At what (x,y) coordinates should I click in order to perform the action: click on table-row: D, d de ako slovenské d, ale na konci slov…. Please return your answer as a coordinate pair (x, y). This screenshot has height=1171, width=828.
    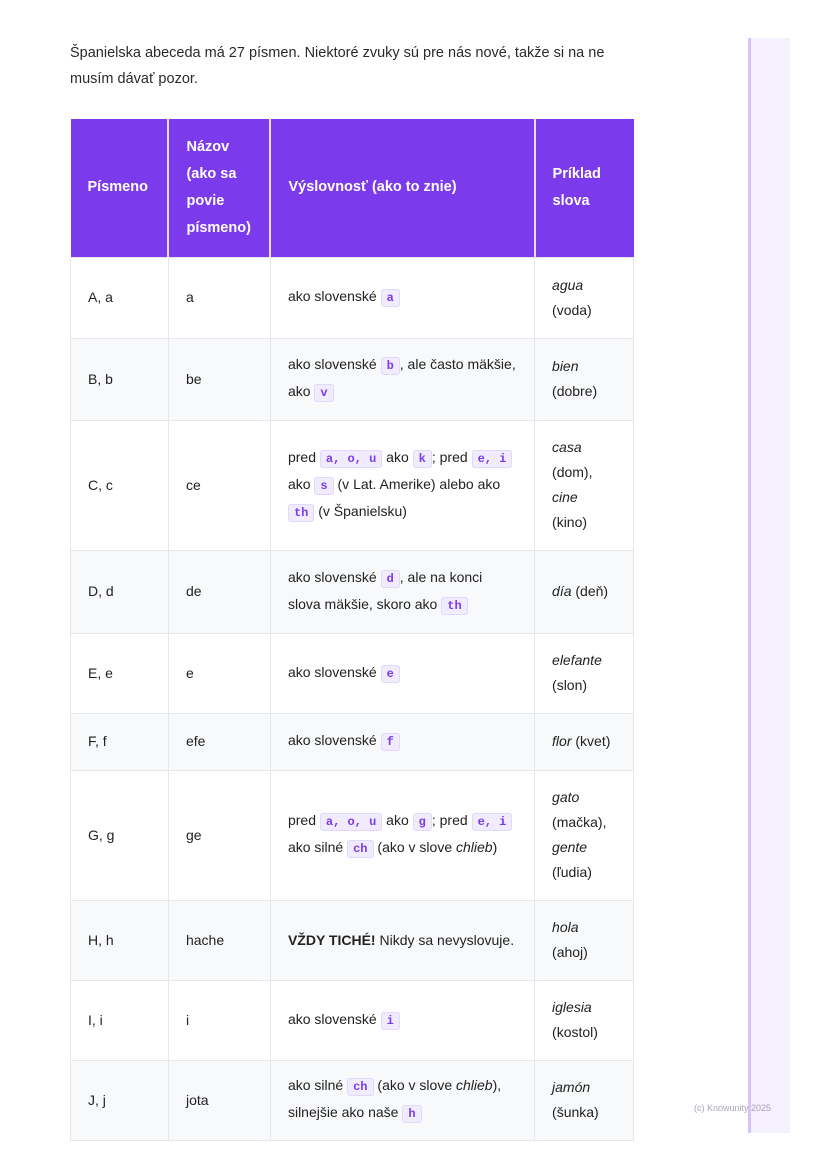
    Looking at the image, I should click on (352, 591).